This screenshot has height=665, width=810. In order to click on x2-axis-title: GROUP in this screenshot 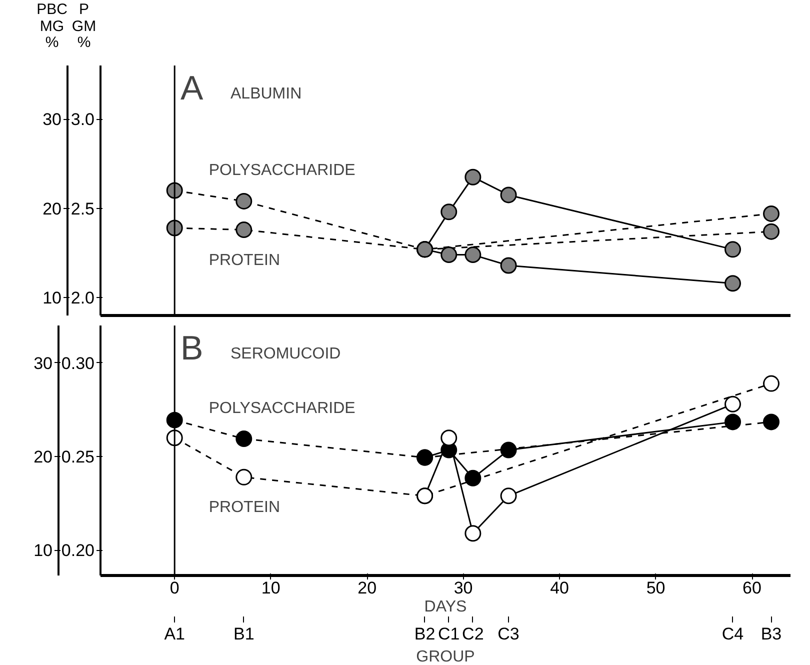, I will do `click(445, 656)`.